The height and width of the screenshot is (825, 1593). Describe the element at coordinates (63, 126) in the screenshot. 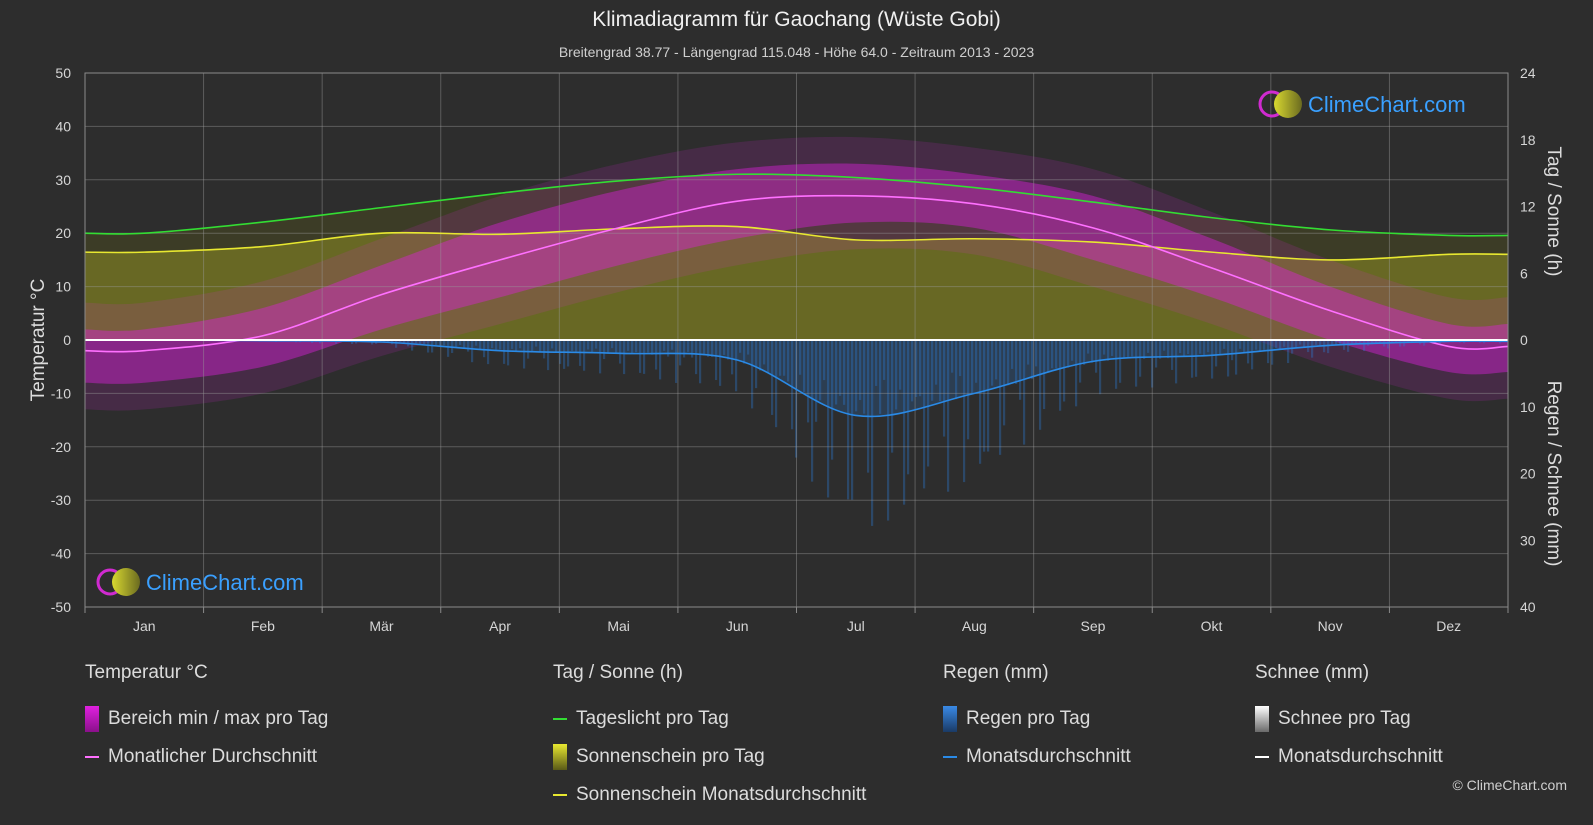

I see `y-tick-left: 40` at that location.